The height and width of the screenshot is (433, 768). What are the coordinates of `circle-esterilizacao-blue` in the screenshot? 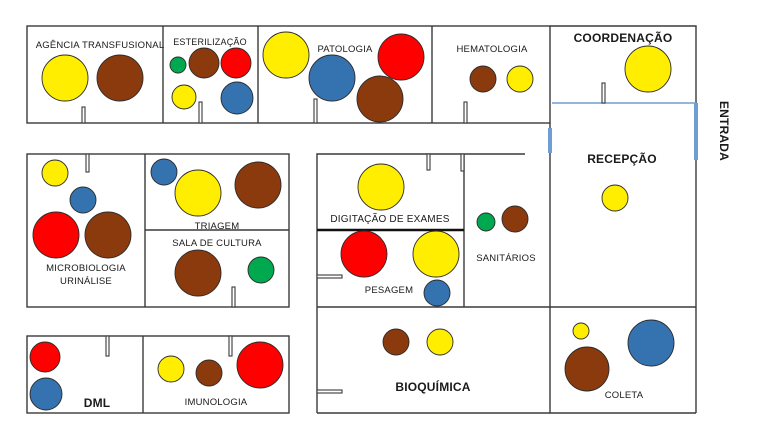 It's located at (237, 98).